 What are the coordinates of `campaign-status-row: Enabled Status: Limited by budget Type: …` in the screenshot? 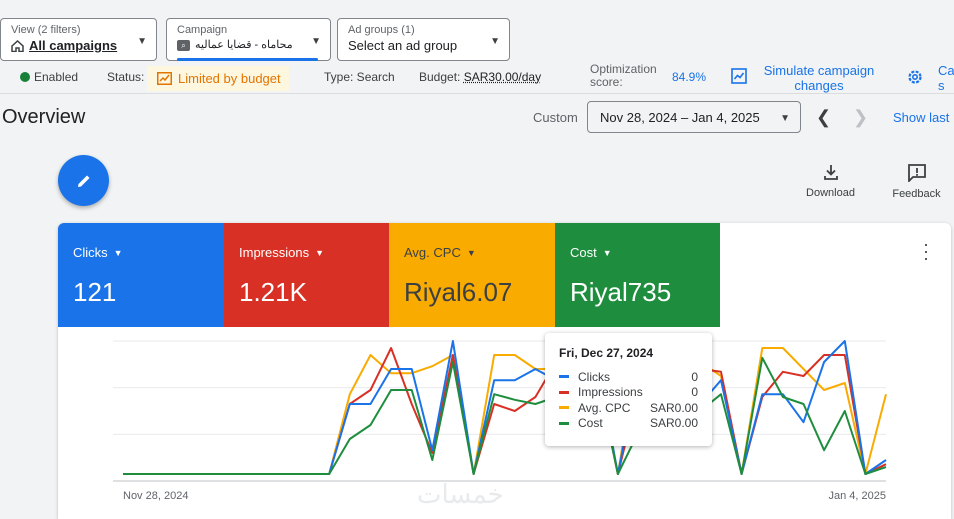 It's located at (477, 78).